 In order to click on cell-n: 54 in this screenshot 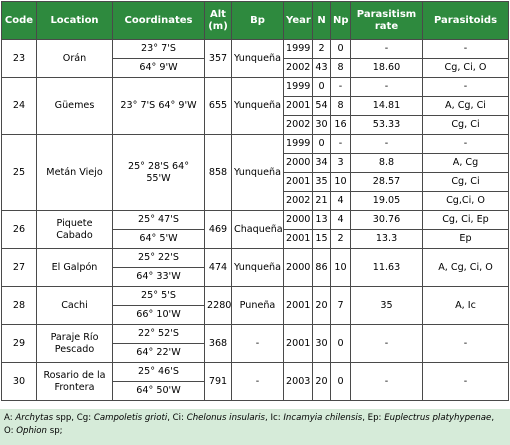, I will do `click(321, 106)`.